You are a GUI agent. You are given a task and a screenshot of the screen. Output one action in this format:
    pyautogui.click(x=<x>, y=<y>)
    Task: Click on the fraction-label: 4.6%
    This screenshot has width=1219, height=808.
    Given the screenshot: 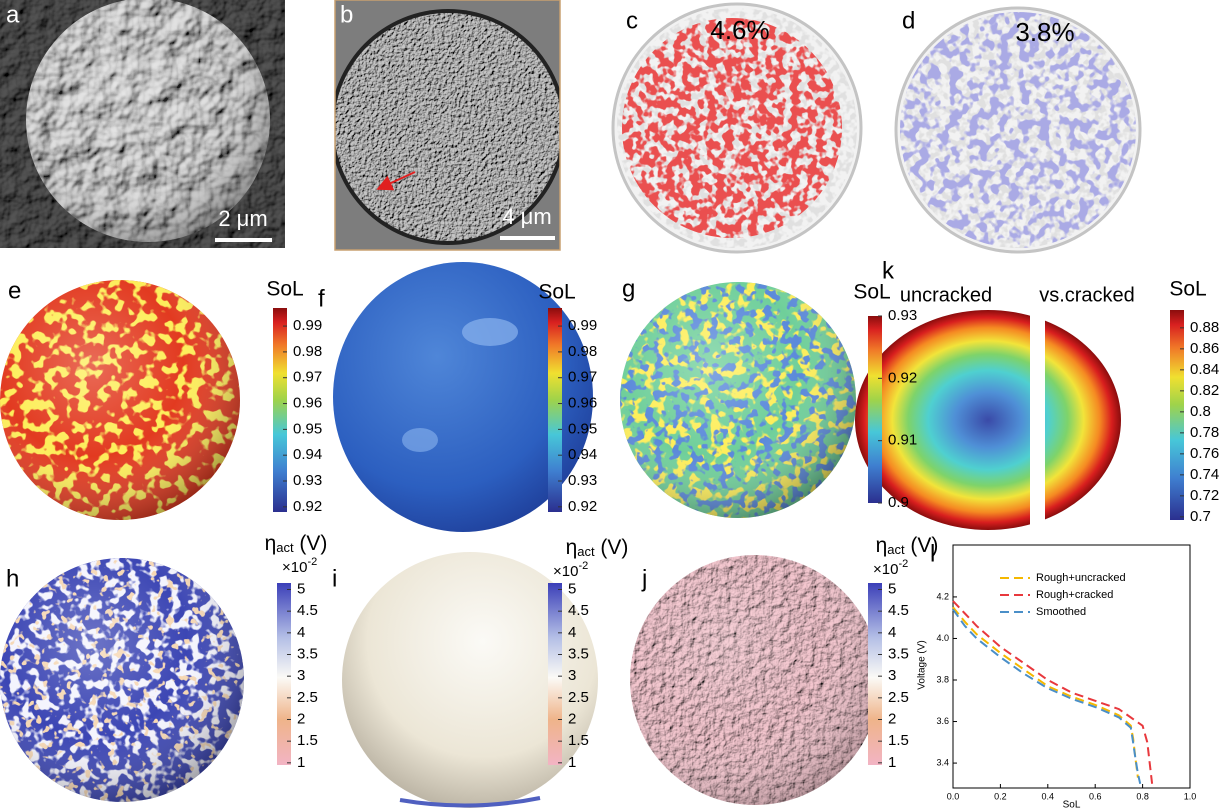 What is the action you would take?
    pyautogui.click(x=739, y=30)
    